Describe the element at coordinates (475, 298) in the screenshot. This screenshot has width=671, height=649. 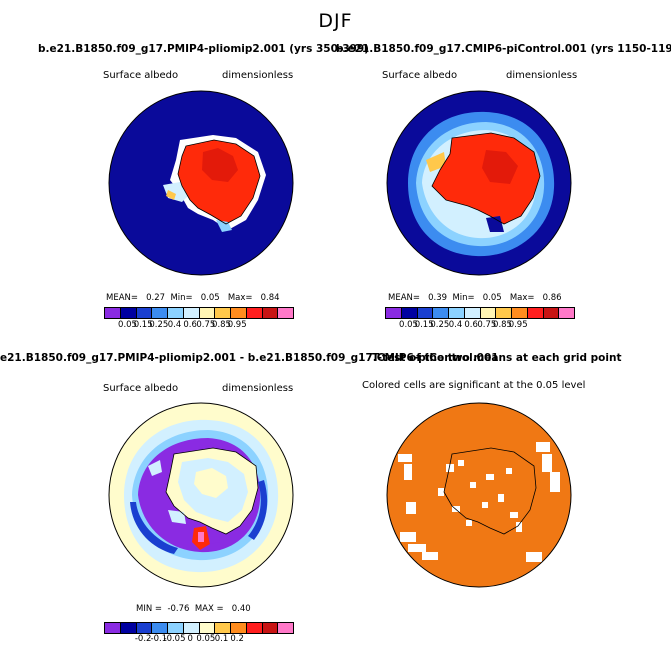
I see `panel2-stats: MEAN= 0.39 Min= 0.05 Max= 0.86` at that location.